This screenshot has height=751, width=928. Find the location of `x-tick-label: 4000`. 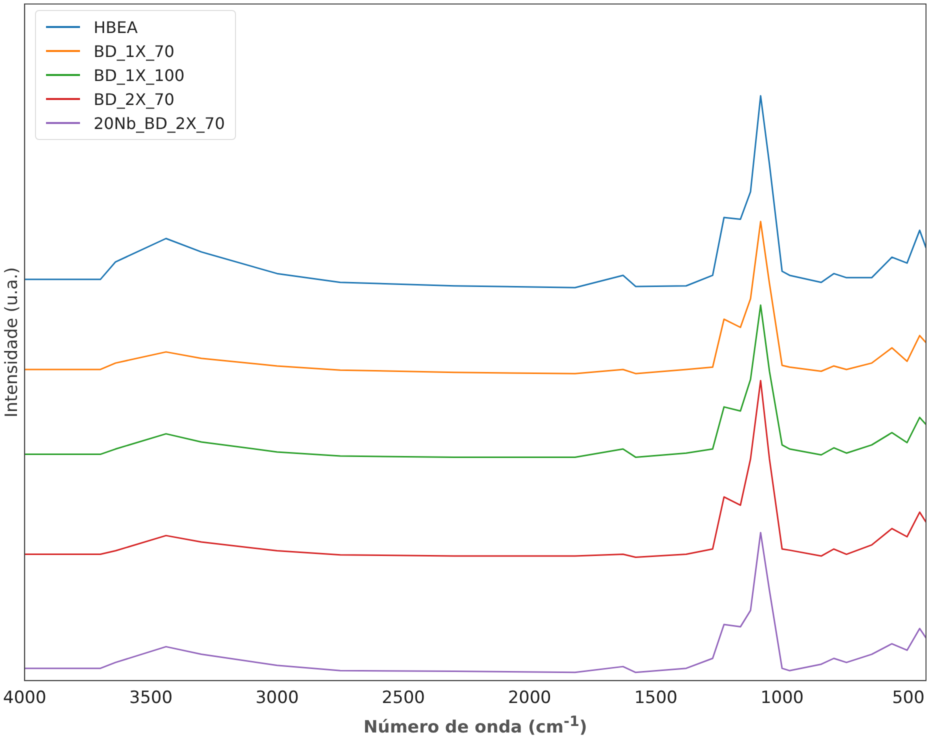

x-tick-label: 4000 is located at coordinates (24, 698).